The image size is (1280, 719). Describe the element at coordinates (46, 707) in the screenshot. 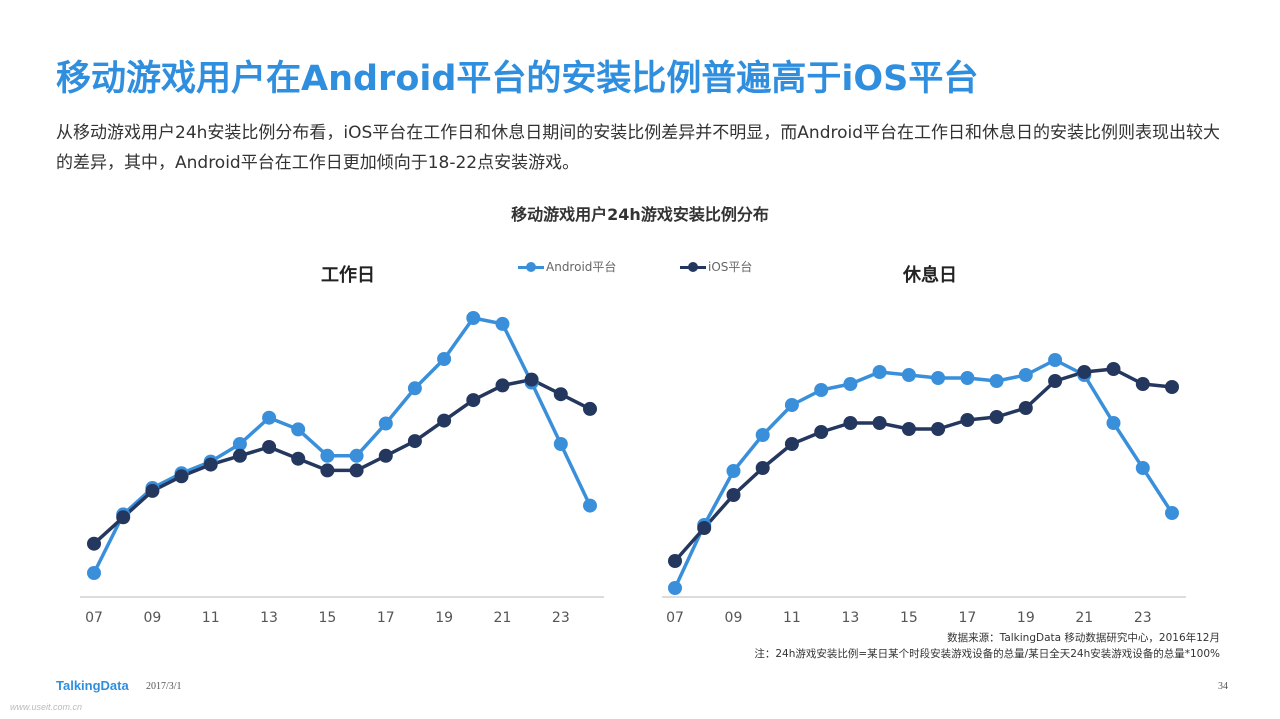

I see `watermark: www.useit.com.cn` at that location.